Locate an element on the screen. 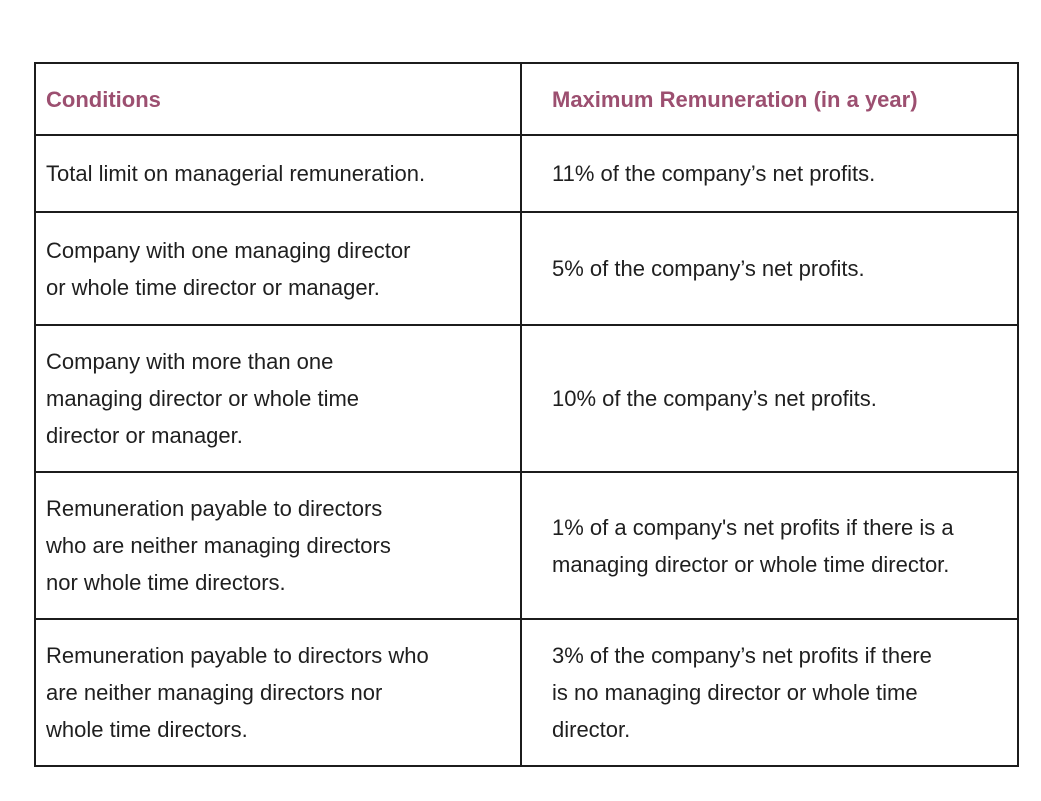 Image resolution: width=1041 pixels, height=801 pixels. condition-line: nor whole time directors. is located at coordinates (166, 582).